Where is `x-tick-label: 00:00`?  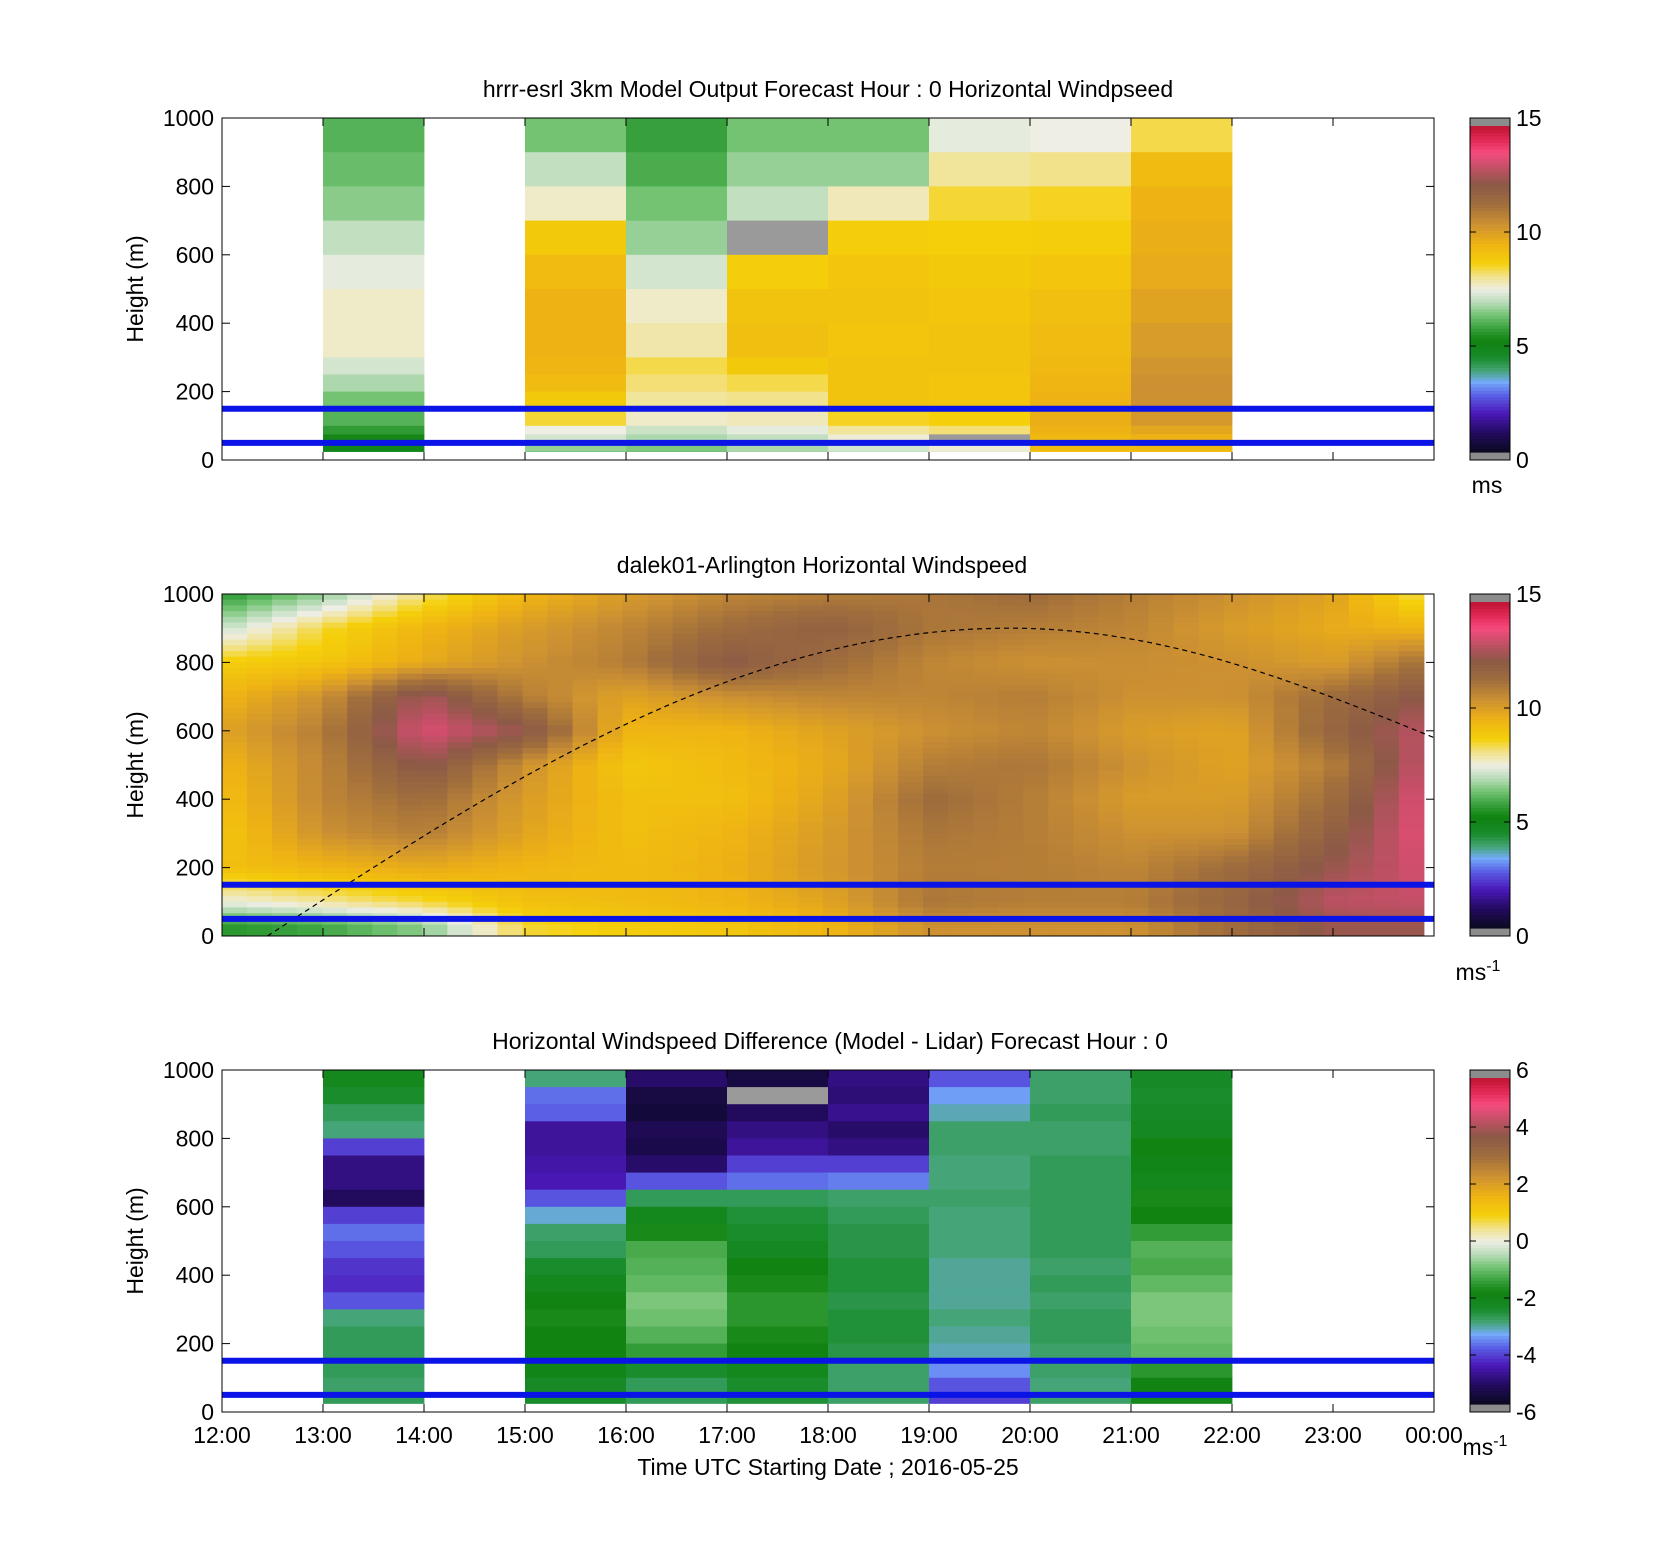 x-tick-label: 00:00 is located at coordinates (1434, 1435).